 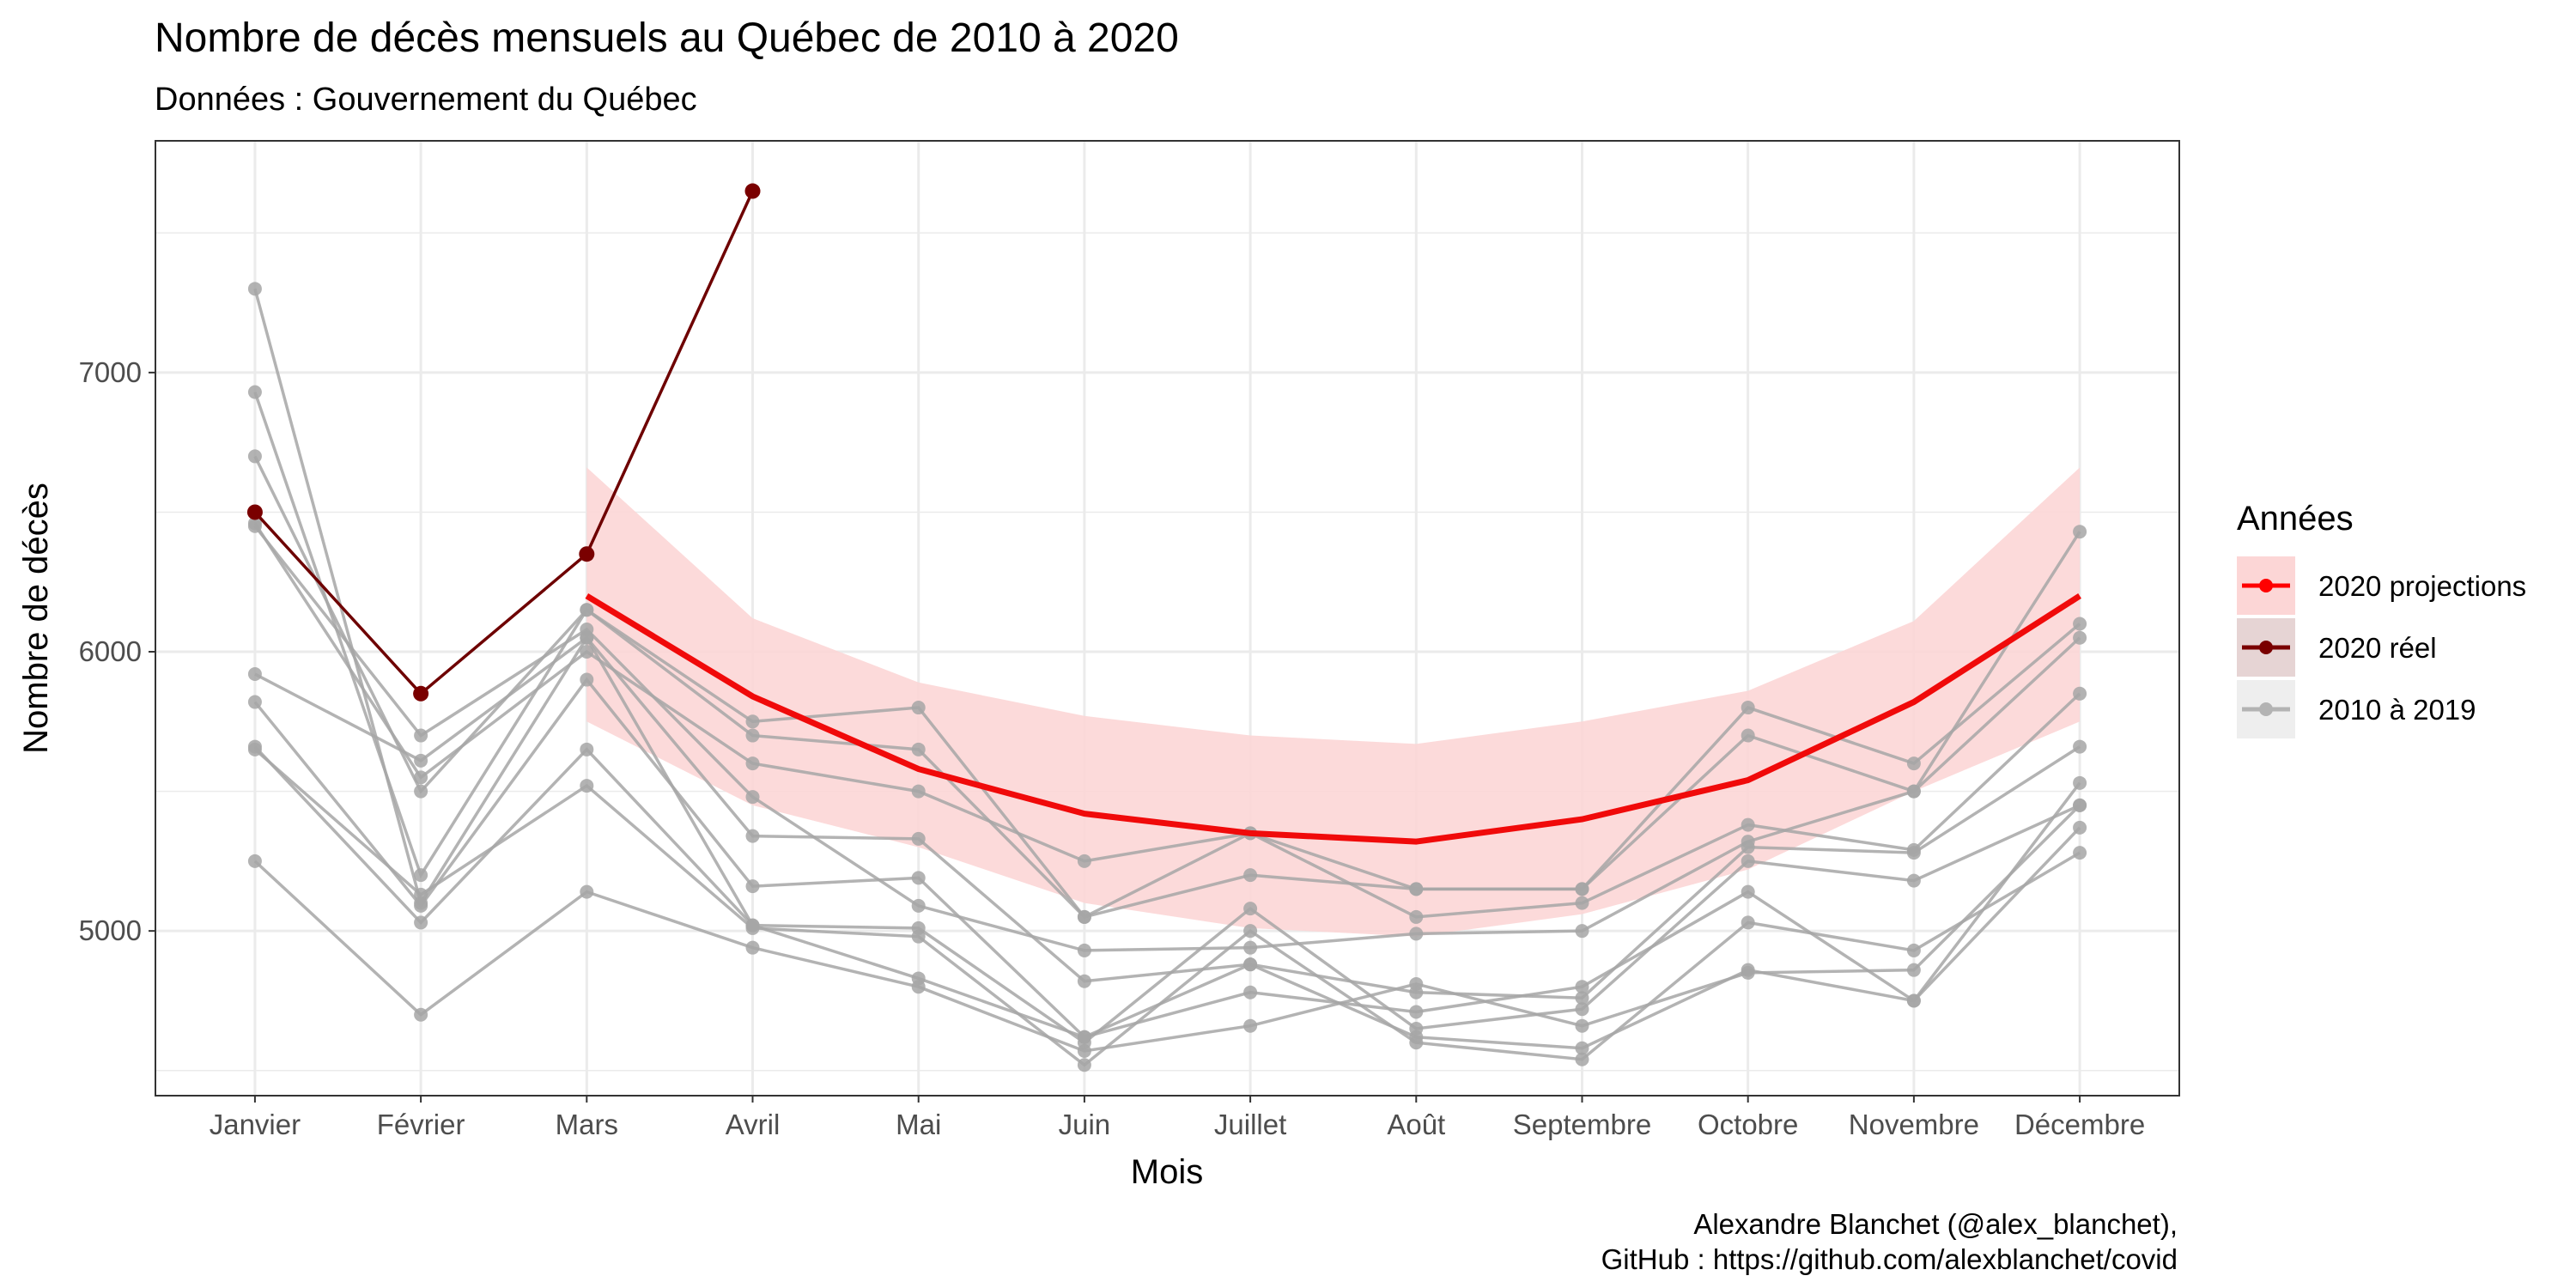 What do you see at coordinates (255, 1124) in the screenshot?
I see `x-tick-label: Janvier` at bounding box center [255, 1124].